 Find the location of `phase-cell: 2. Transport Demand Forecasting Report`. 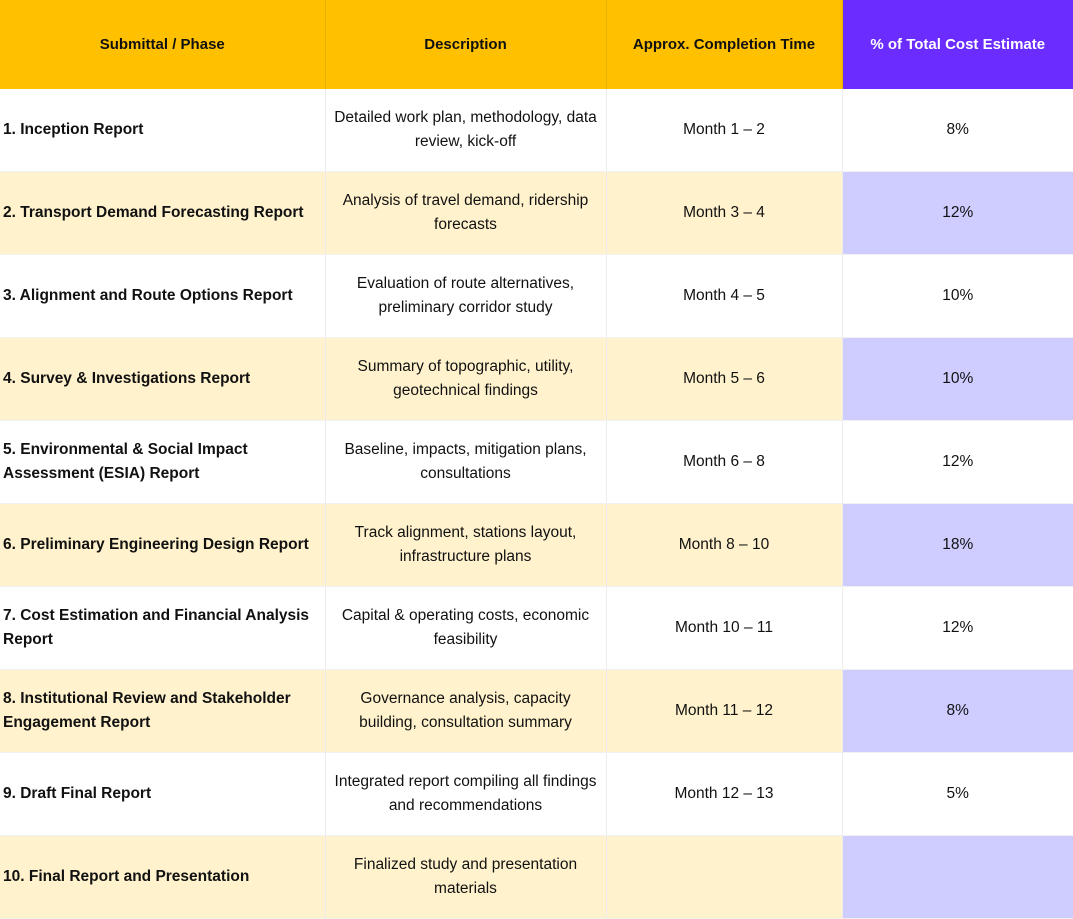

phase-cell: 2. Transport Demand Forecasting Report is located at coordinates (163, 213).